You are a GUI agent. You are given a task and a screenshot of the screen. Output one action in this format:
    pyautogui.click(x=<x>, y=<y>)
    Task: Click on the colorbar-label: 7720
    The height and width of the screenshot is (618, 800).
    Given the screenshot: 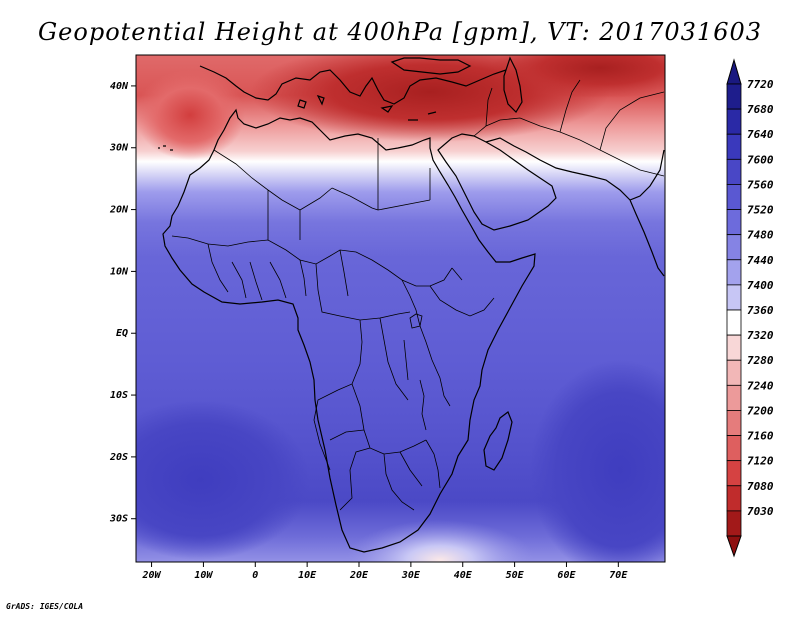 What is the action you would take?
    pyautogui.click(x=760, y=84)
    